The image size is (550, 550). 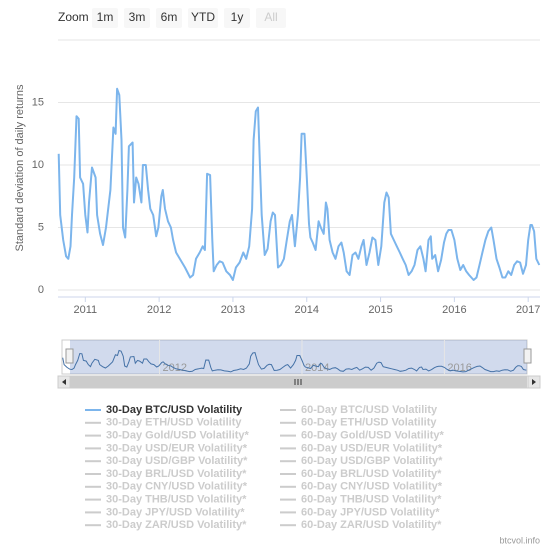 I want to click on legend-item: 60-Day ETH/USD Volatility, so click(x=369, y=423).